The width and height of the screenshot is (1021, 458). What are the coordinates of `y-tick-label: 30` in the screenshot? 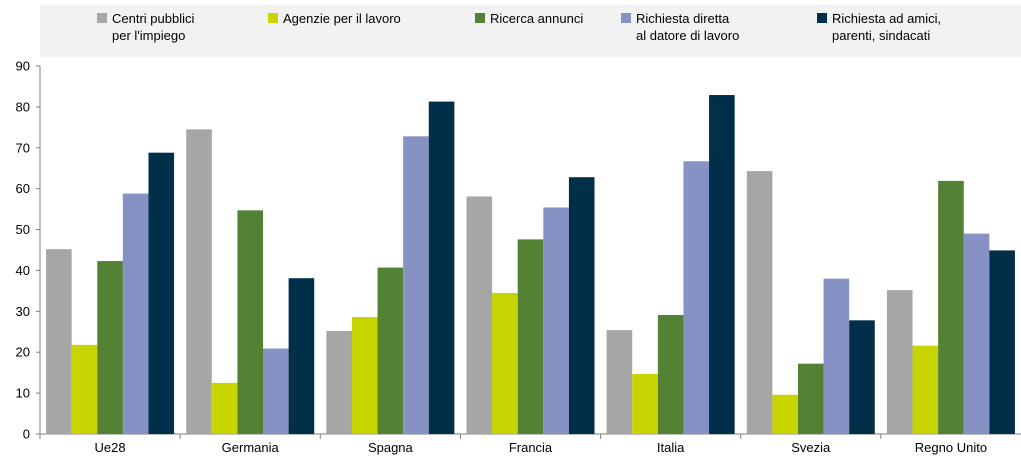 It's located at (23, 311).